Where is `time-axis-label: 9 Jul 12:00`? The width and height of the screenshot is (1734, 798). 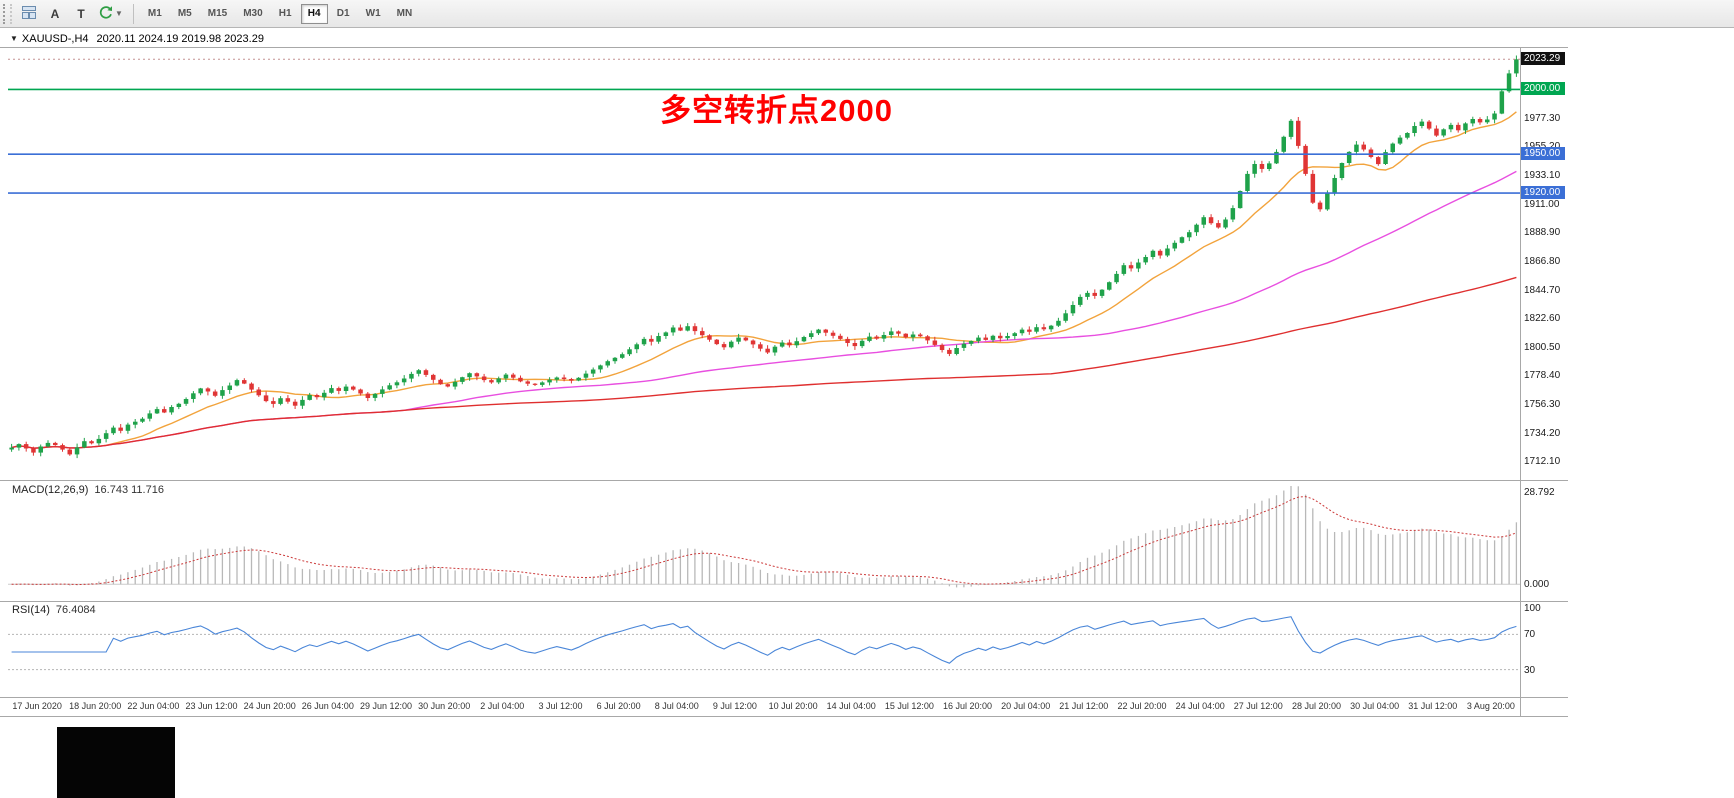 time-axis-label: 9 Jul 12:00 is located at coordinates (734, 706).